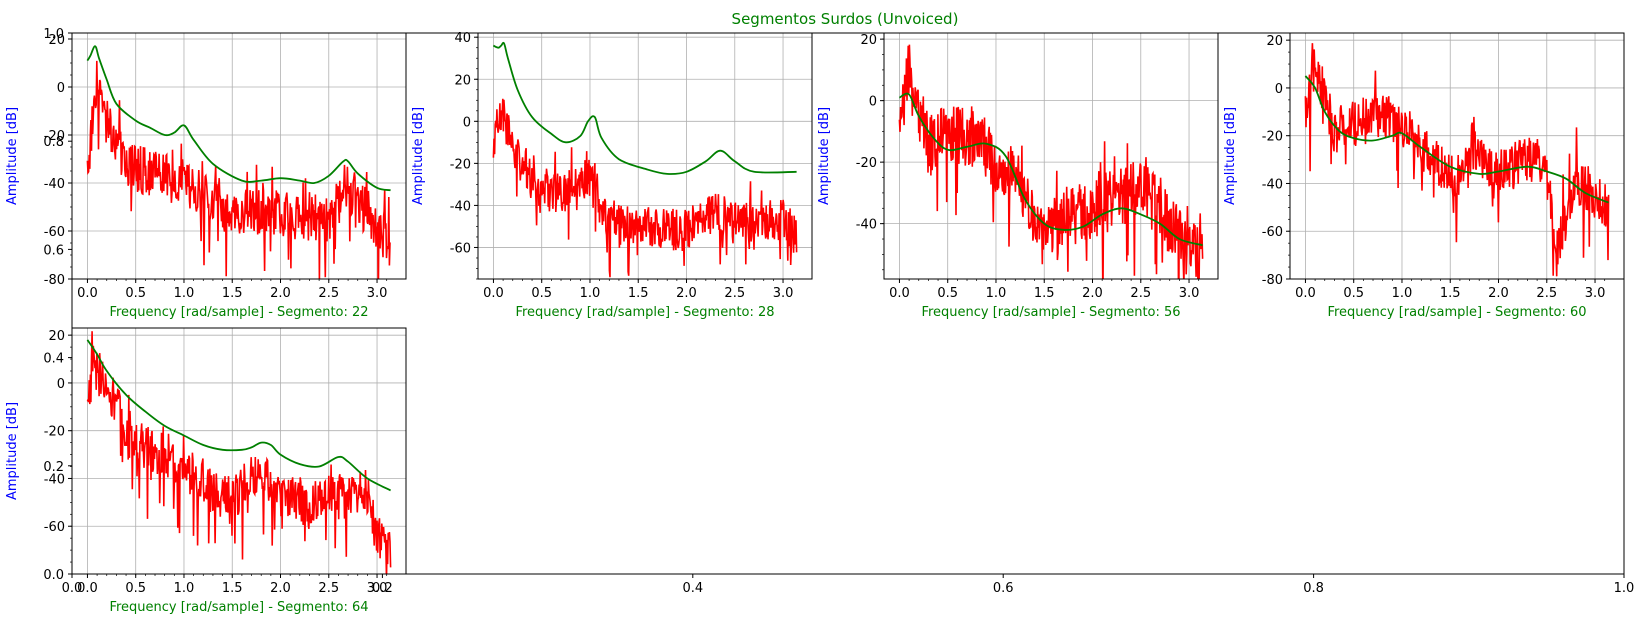 Image resolution: width=1639 pixels, height=624 pixels. Describe the element at coordinates (692, 588) in the screenshot. I see `background-xtick-label: 0.4` at that location.